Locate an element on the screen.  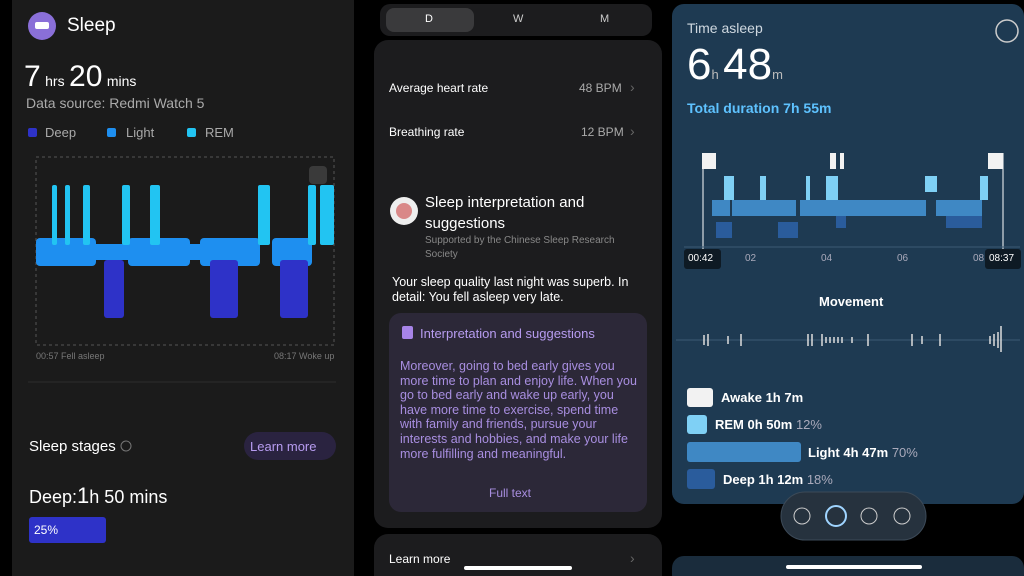
bottom-nav is located at coordinates (853, 516).